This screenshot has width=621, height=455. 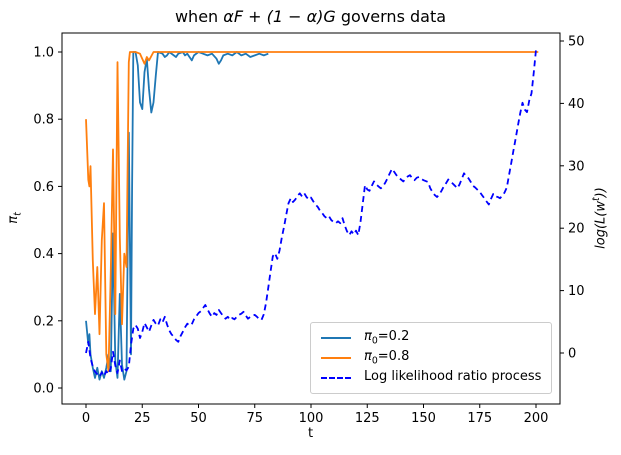 What do you see at coordinates (142, 418) in the screenshot?
I see `x-tick-label: 25` at bounding box center [142, 418].